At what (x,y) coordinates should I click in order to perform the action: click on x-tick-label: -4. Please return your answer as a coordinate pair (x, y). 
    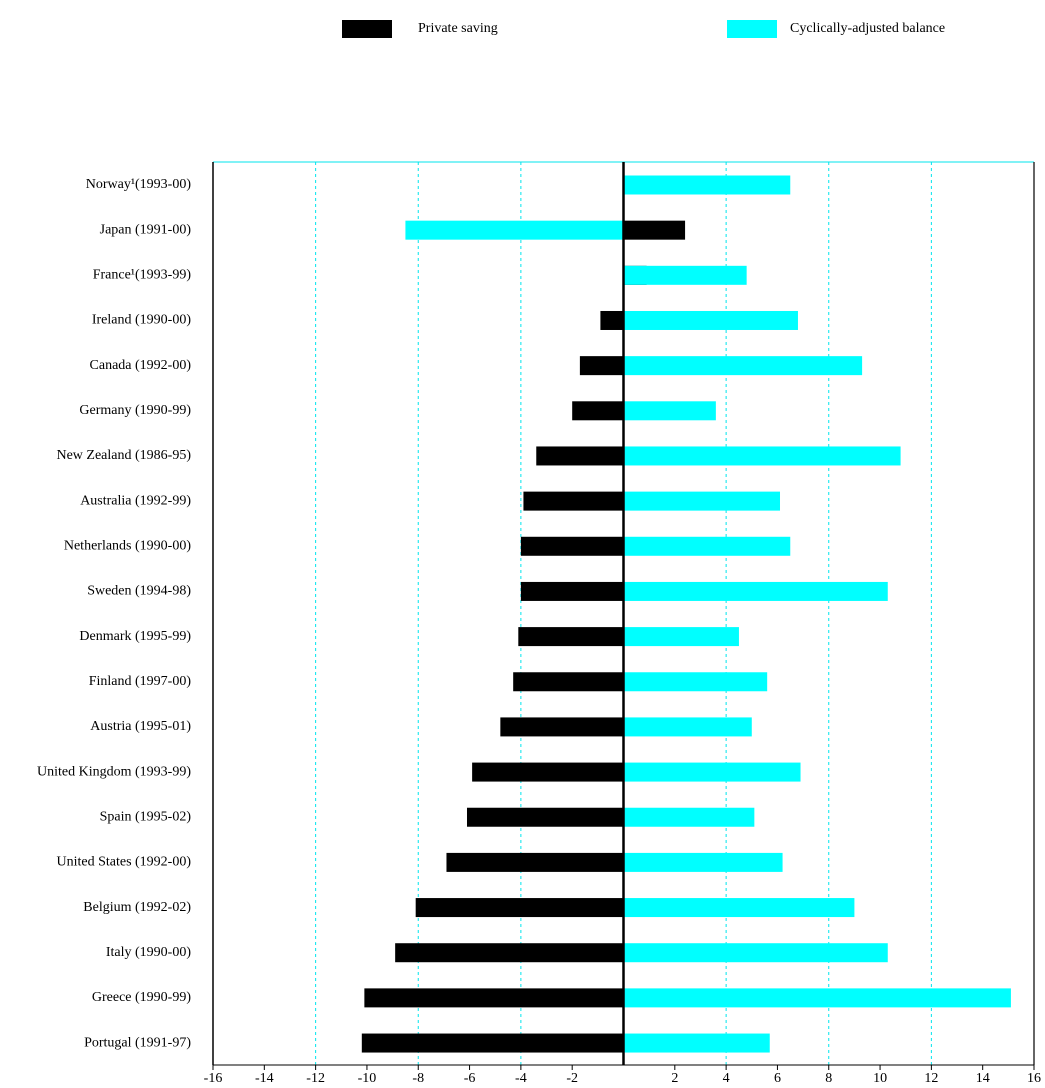
    Looking at the image, I should click on (521, 1078).